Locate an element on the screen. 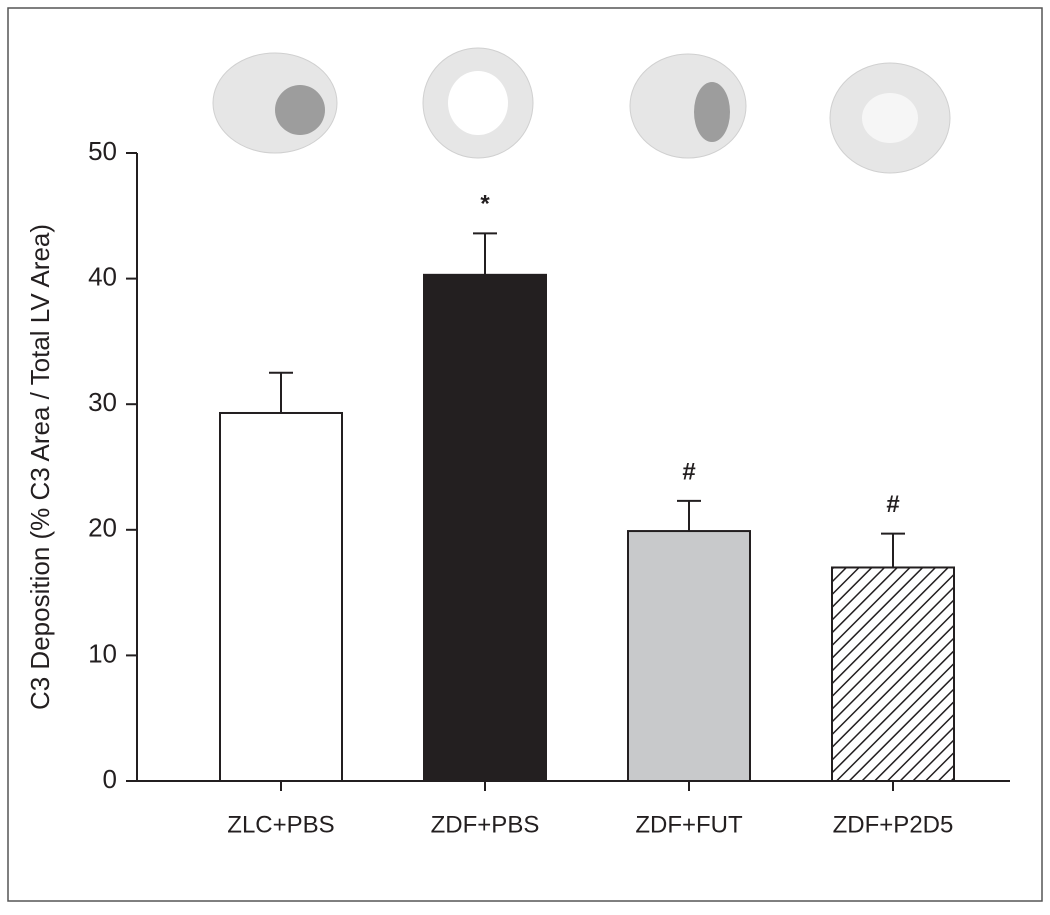 The image size is (1050, 915). heart-images is located at coordinates (581, 110).